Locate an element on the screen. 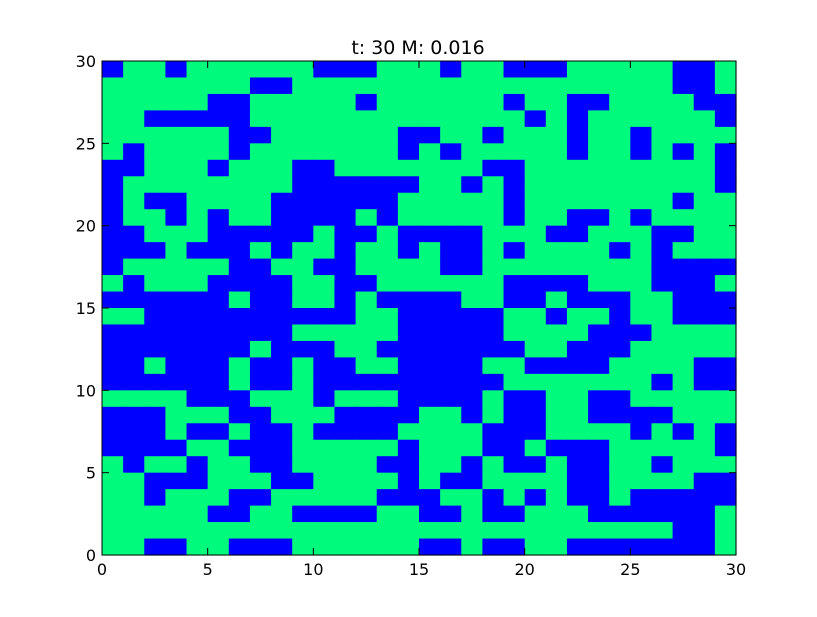 The height and width of the screenshot is (617, 817). x-tick-label: 15 is located at coordinates (419, 569).